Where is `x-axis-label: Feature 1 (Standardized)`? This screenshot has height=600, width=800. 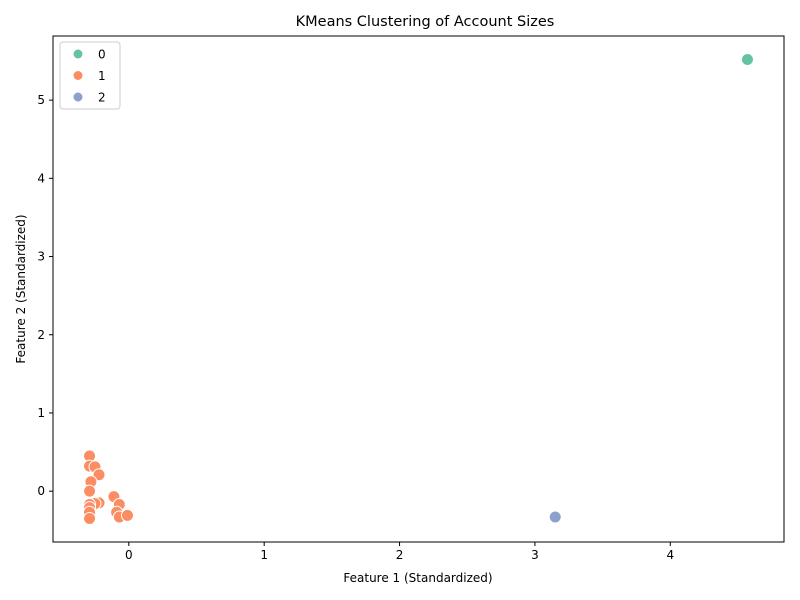
x-axis-label: Feature 1 (Standardized) is located at coordinates (417, 578).